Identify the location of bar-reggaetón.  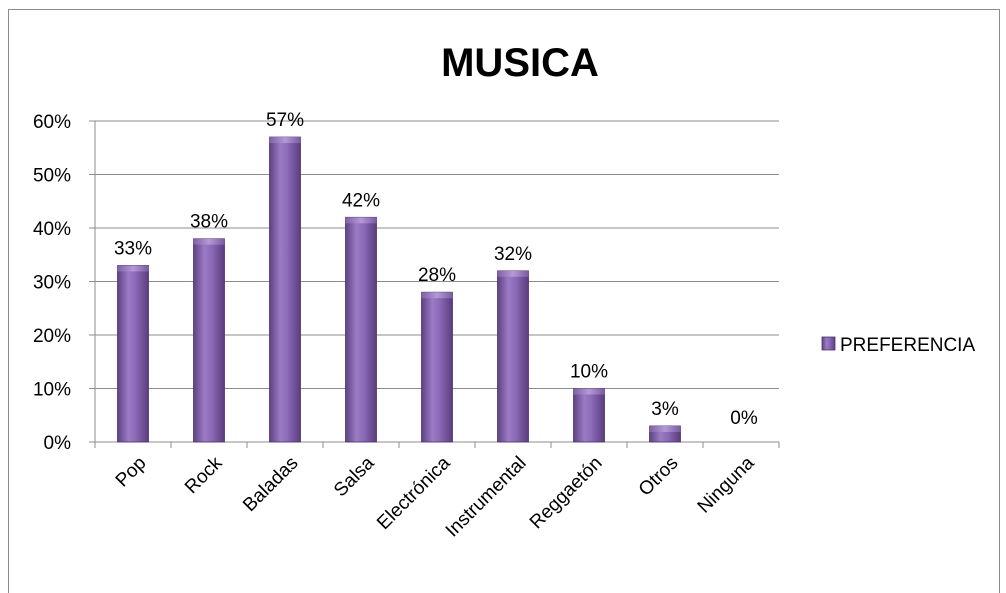
(589, 415).